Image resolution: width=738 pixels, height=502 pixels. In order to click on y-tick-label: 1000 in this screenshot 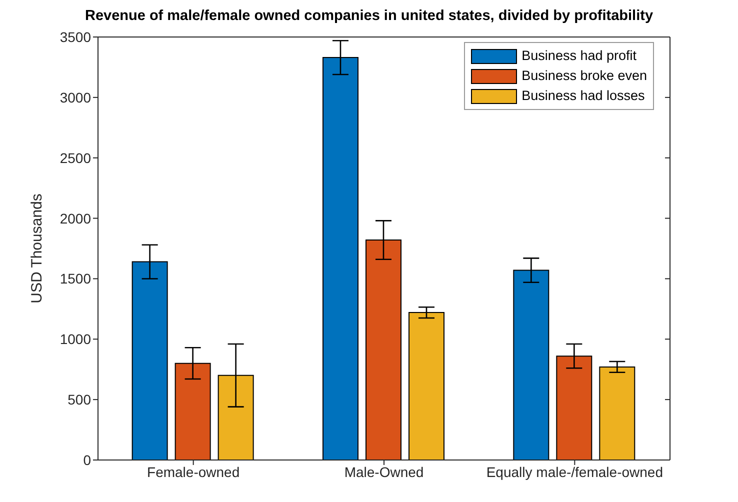, I will do `click(76, 339)`.